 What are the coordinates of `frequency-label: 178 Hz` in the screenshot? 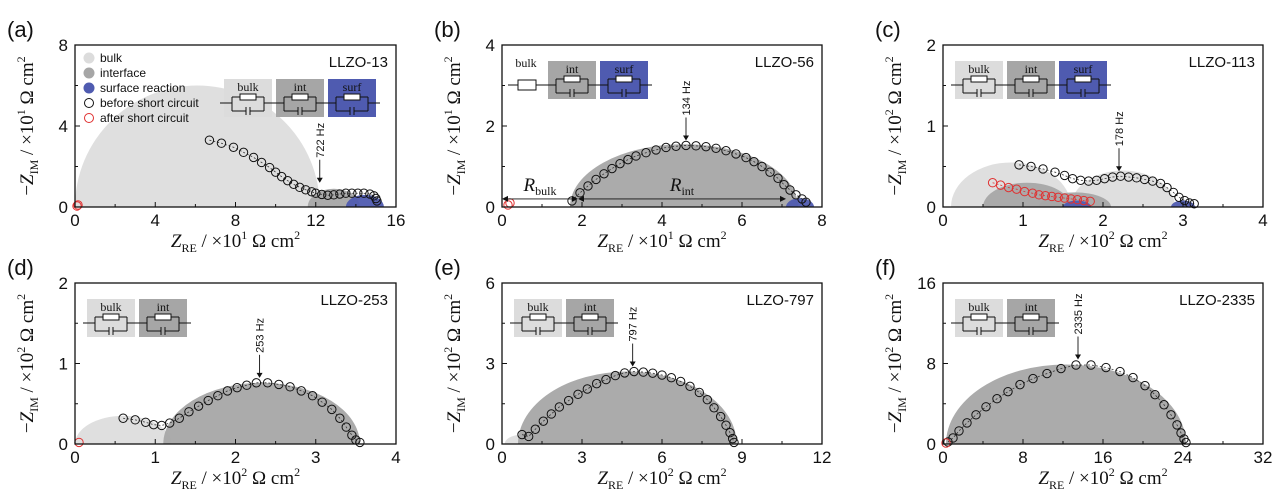 It's located at (1120, 128).